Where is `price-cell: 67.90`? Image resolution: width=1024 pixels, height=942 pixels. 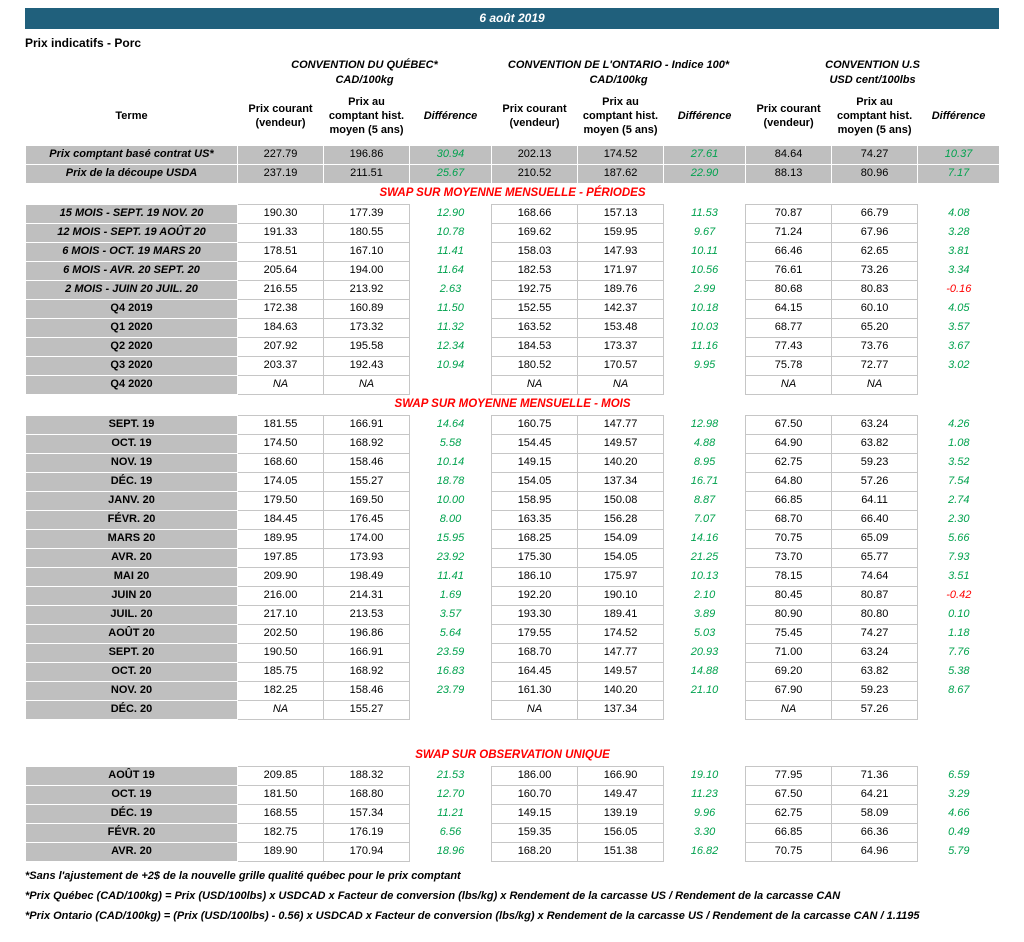
price-cell: 67.90 is located at coordinates (789, 690).